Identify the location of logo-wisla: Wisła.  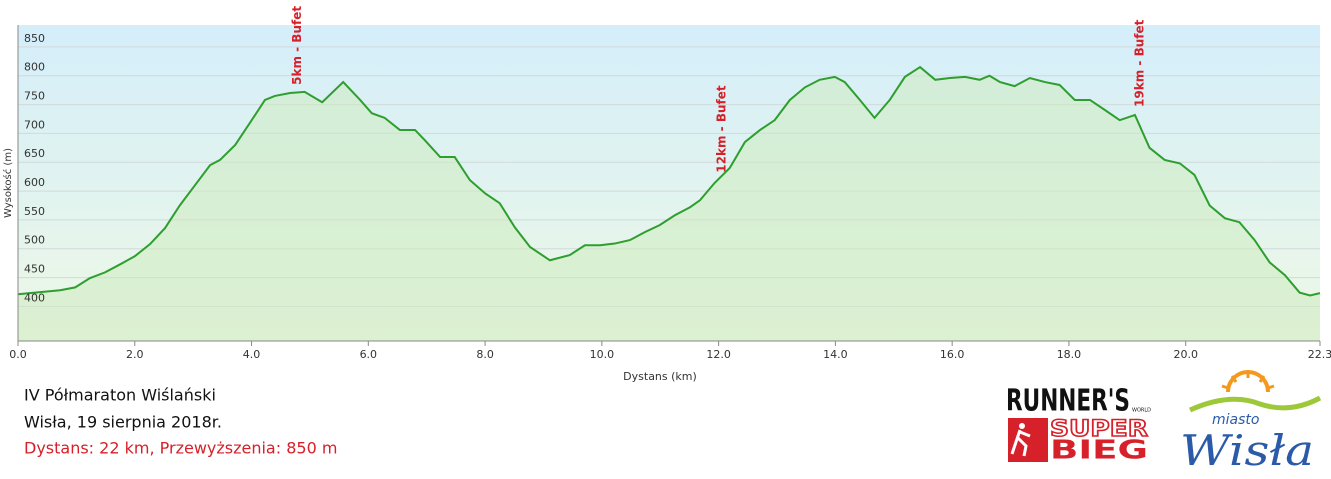
(1247, 450).